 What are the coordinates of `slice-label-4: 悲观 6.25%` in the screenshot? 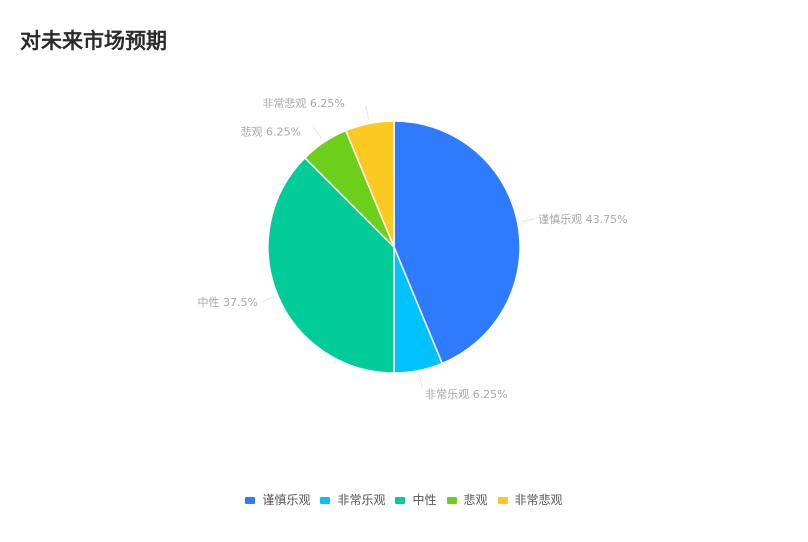 It's located at (271, 131).